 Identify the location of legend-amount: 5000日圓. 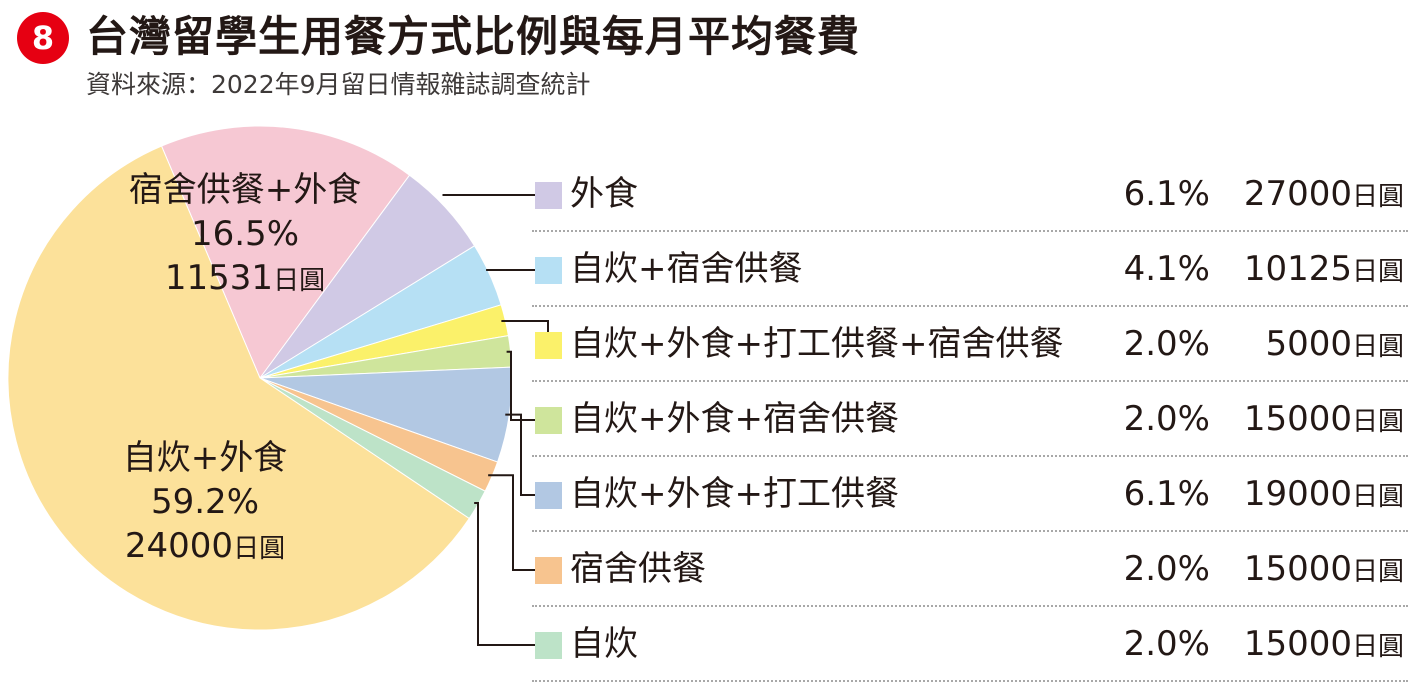
(1334, 345).